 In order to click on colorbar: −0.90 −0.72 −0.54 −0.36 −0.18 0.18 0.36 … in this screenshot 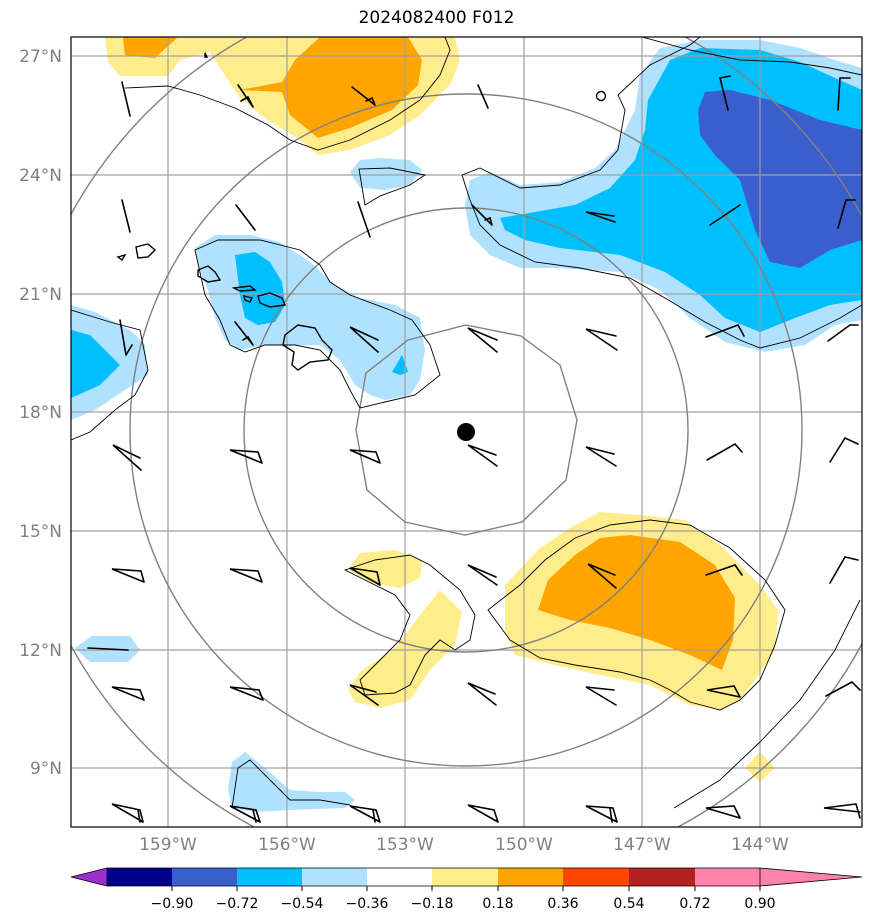, I will do `click(466, 889)`.